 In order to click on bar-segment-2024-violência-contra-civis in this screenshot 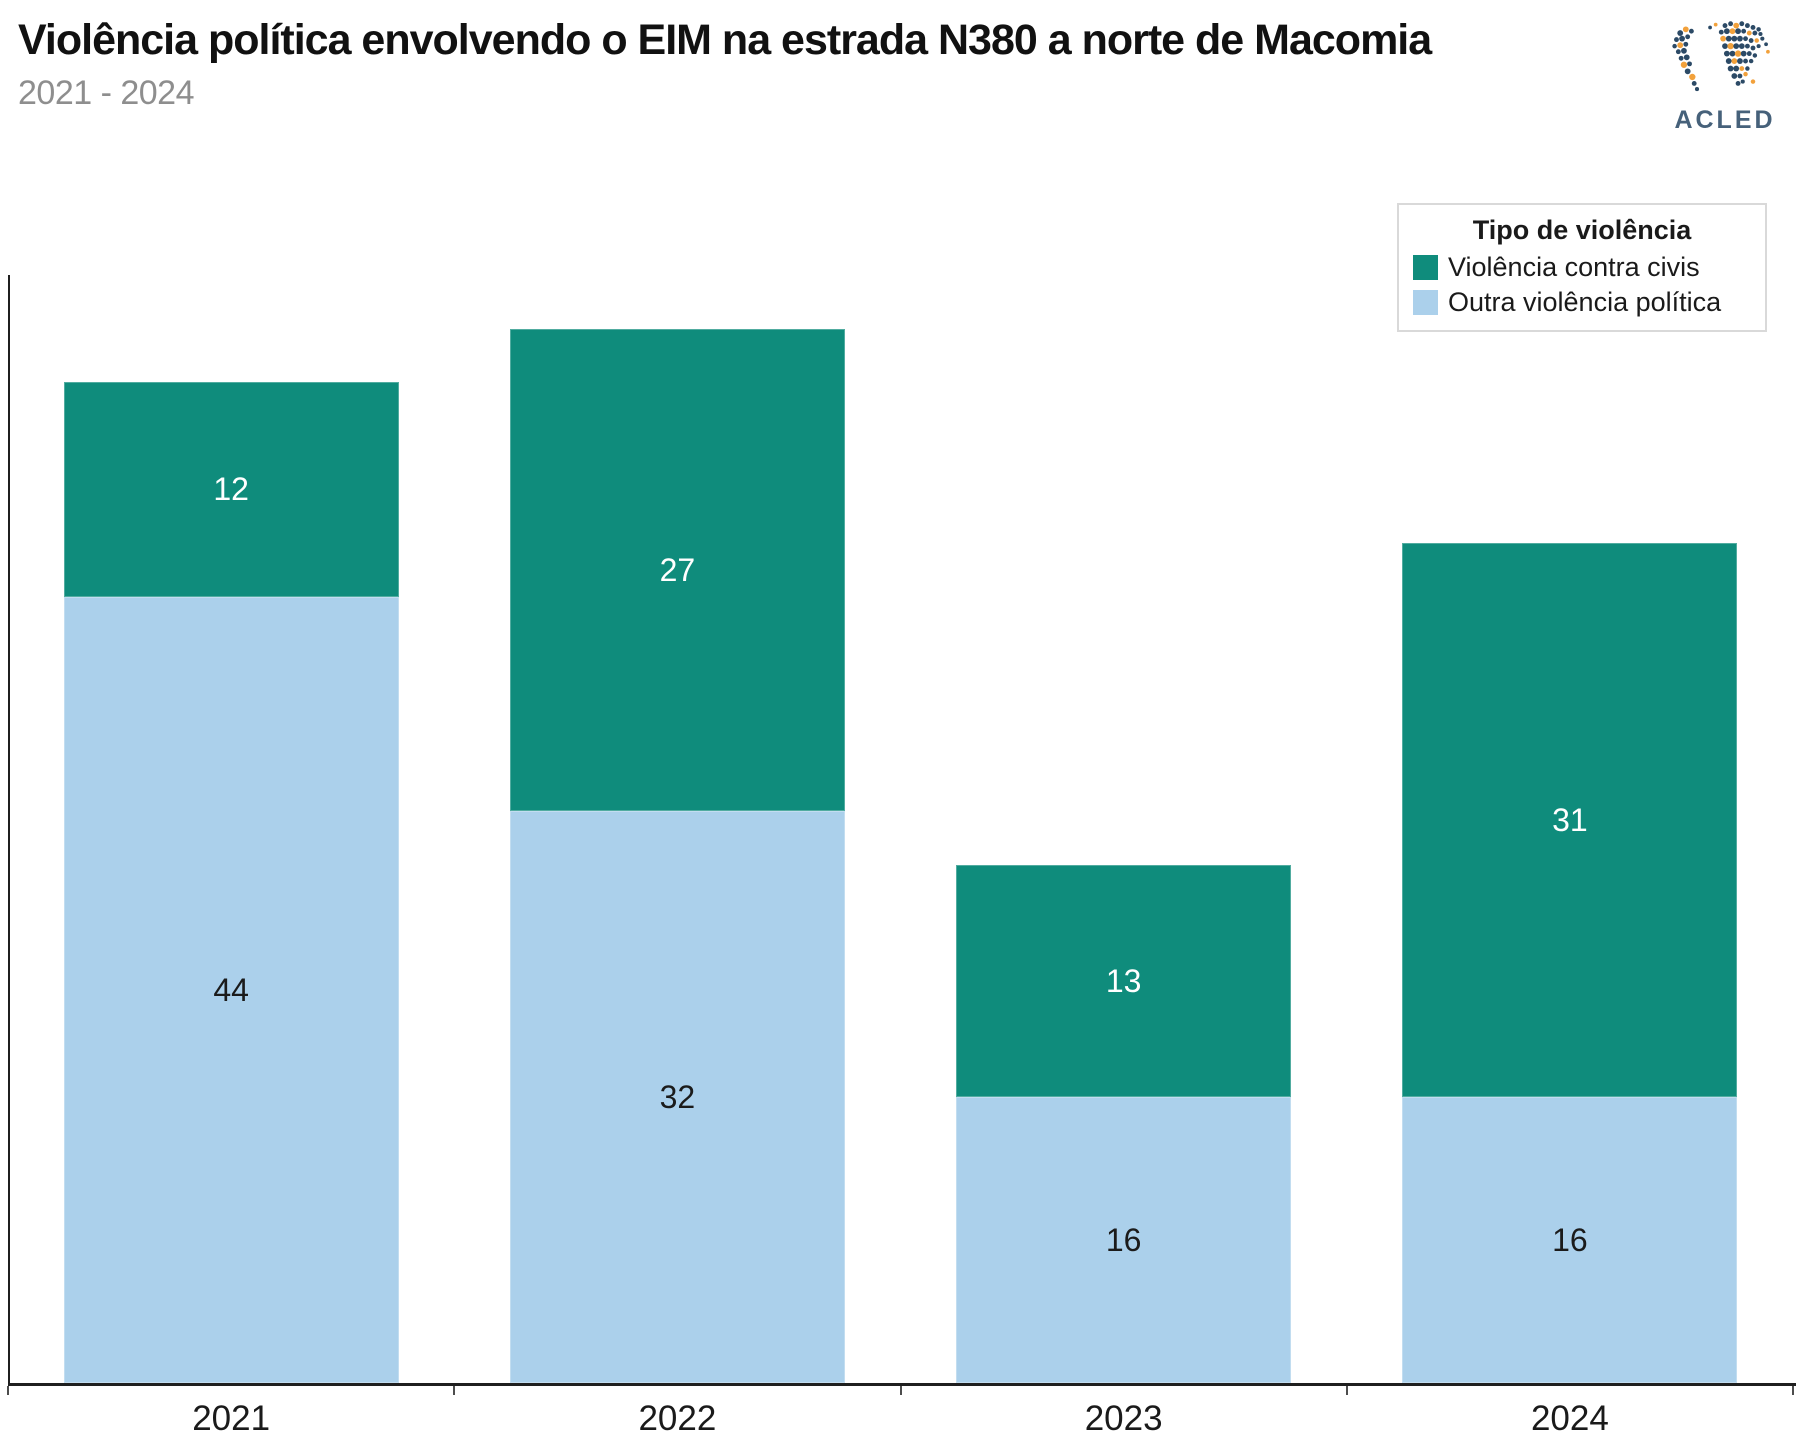, I will do `click(1570, 820)`.